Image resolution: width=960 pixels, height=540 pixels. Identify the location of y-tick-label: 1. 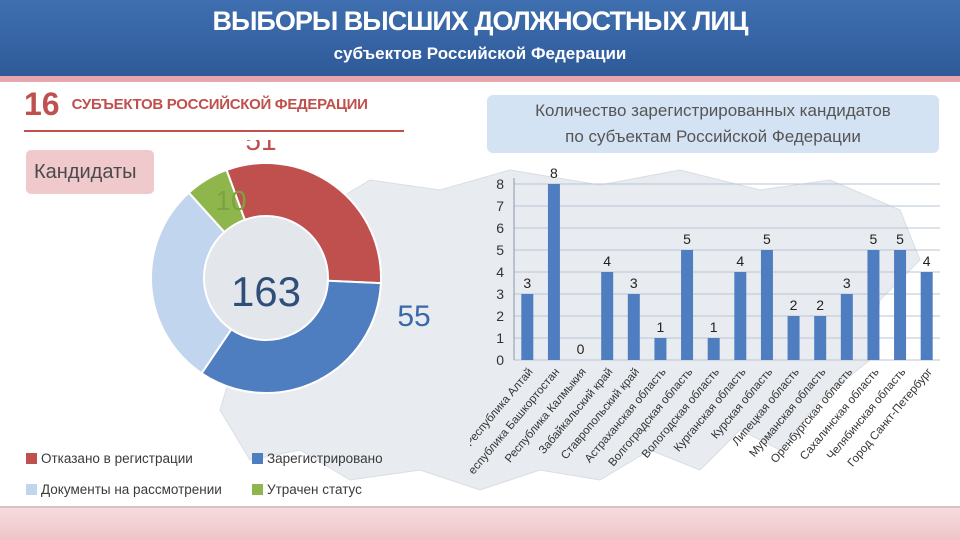
(500, 338).